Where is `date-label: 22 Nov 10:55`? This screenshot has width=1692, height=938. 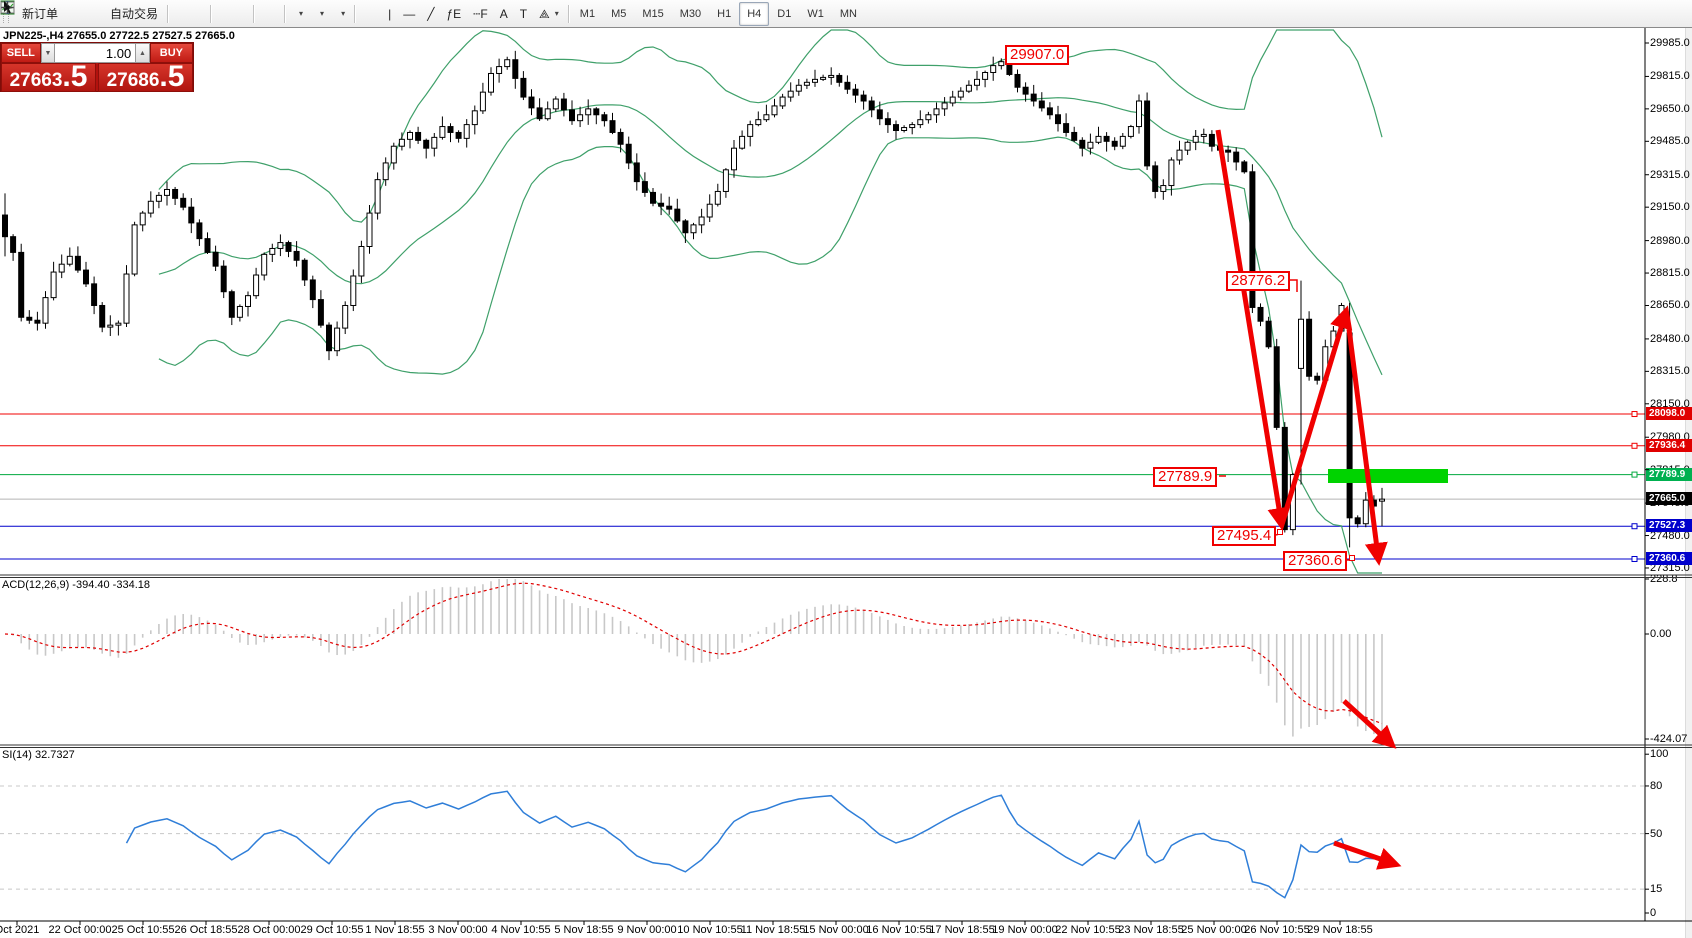
date-label: 22 Nov 10:55 is located at coordinates (1088, 930).